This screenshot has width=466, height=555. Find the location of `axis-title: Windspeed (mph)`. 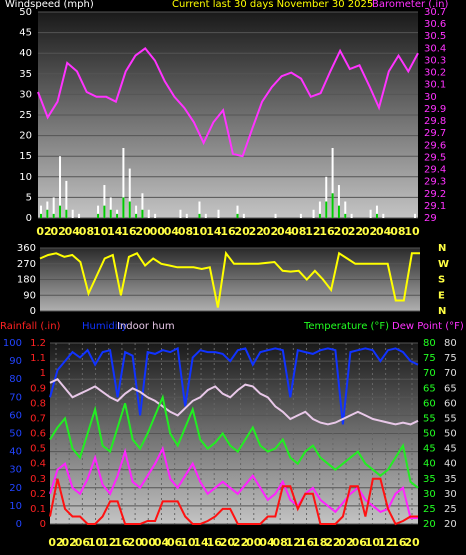

axis-title: Windspeed (mph) is located at coordinates (49, 5).